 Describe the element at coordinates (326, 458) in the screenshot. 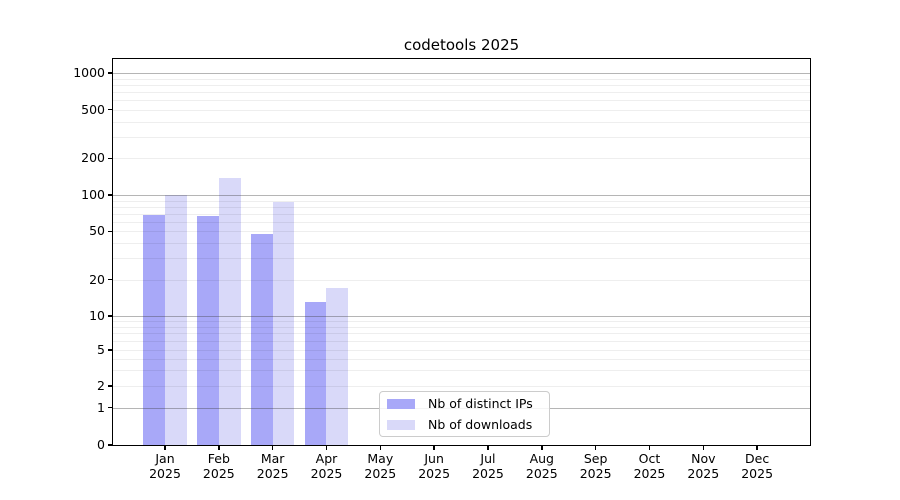

I see `x-tick-label-line: Apr` at that location.